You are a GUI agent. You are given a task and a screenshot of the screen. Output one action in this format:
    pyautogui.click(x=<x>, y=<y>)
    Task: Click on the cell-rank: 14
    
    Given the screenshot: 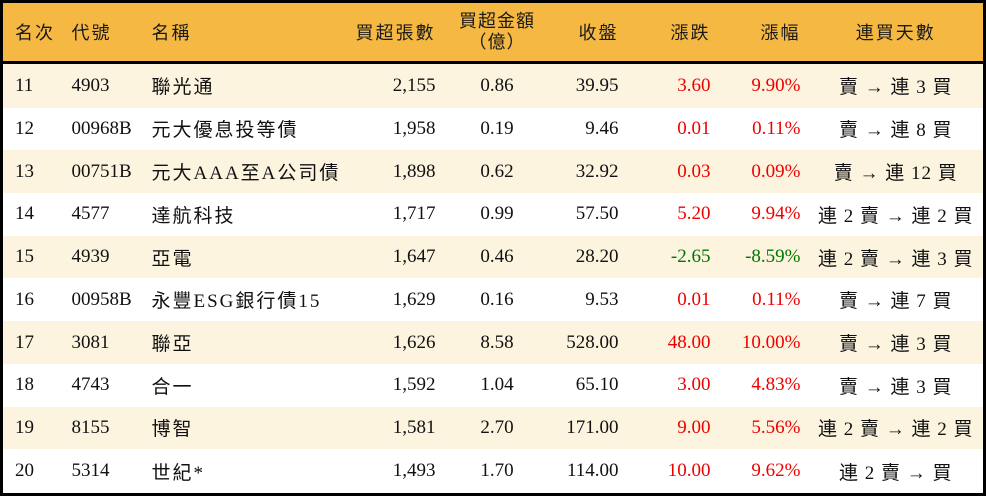 What is the action you would take?
    pyautogui.click(x=24, y=214)
    